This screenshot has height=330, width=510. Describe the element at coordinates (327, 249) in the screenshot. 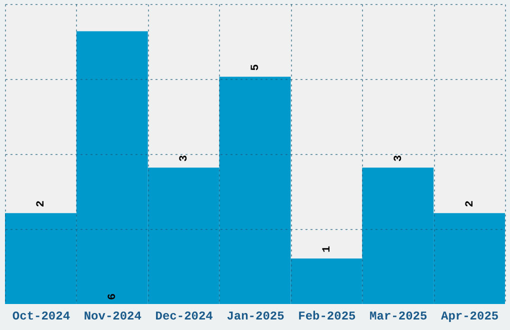

I see `data-label: 1` at that location.